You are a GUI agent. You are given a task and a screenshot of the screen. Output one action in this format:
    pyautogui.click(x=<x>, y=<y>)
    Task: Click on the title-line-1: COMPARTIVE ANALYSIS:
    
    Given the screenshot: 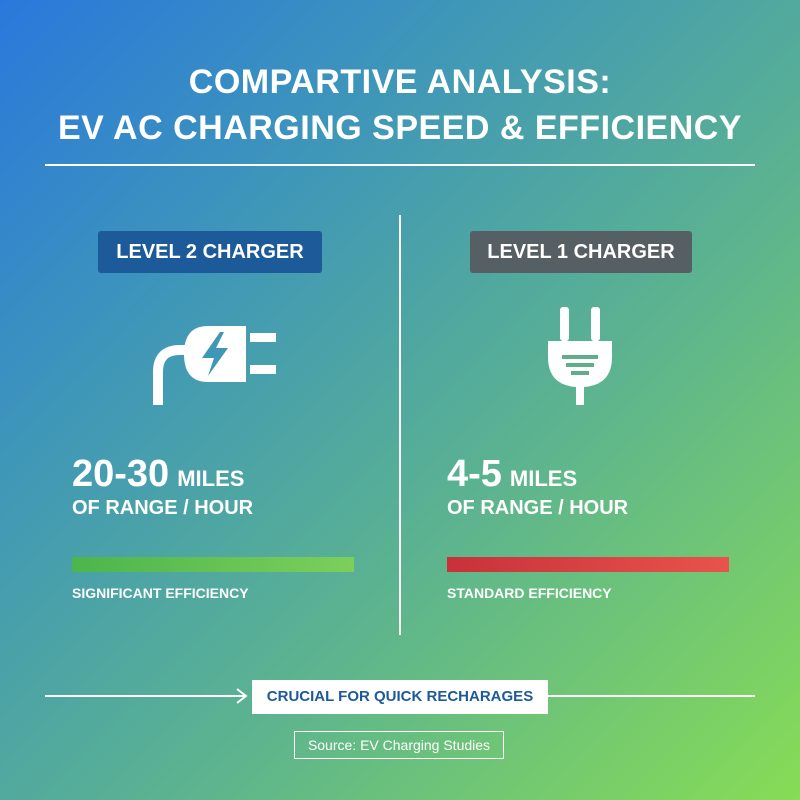 What is the action you would take?
    pyautogui.click(x=400, y=82)
    